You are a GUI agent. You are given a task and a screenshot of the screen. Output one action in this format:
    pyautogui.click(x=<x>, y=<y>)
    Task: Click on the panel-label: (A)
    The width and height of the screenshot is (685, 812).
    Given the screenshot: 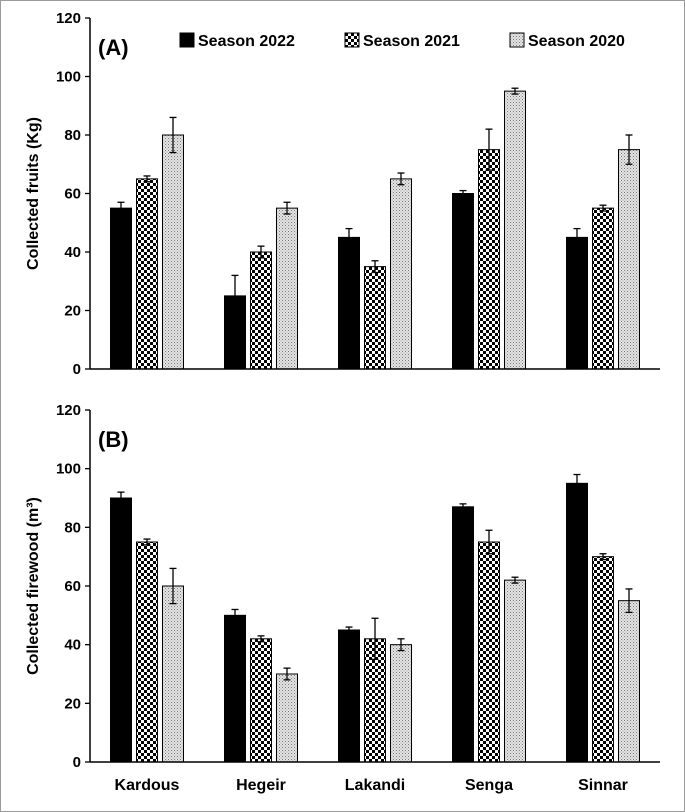 What is the action you would take?
    pyautogui.click(x=113, y=47)
    